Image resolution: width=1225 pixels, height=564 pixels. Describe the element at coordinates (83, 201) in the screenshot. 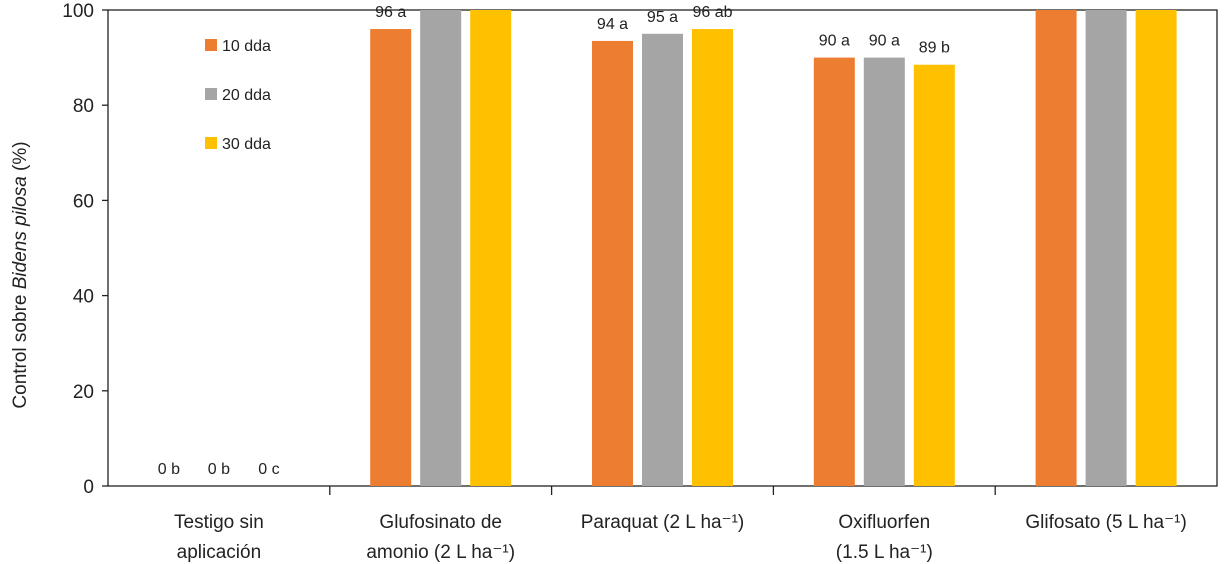

I see `y-tick-label: 60` at that location.